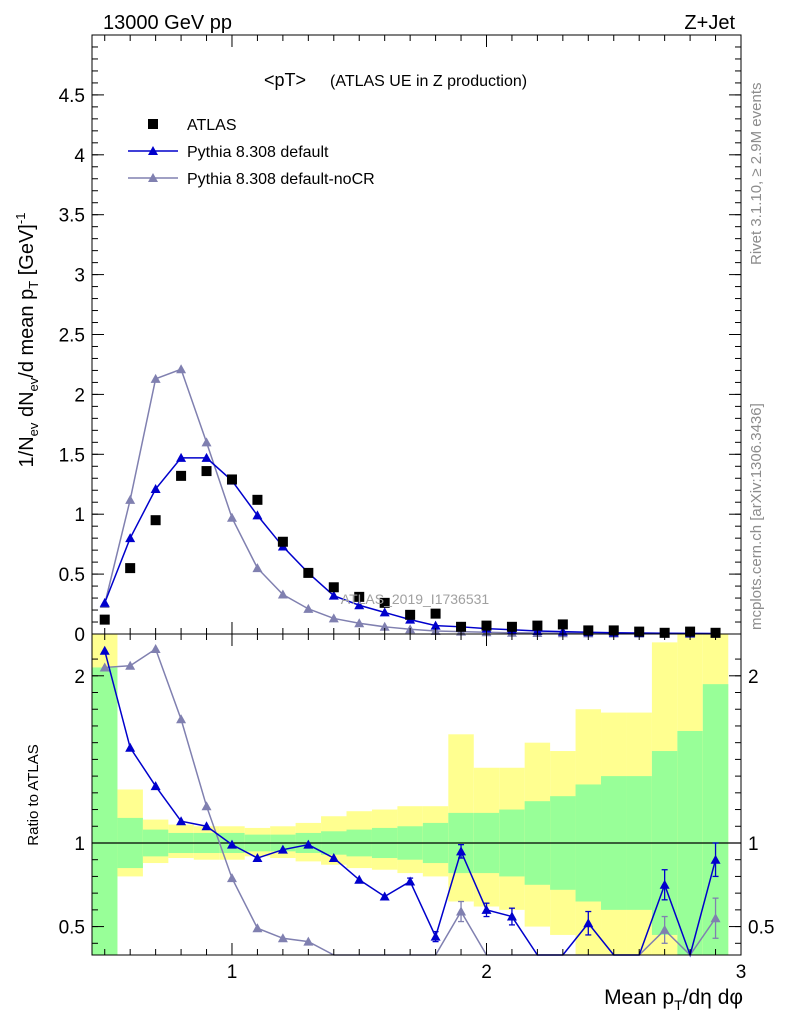  Describe the element at coordinates (258, 152) in the screenshot. I see `legend-label: Pythia 8.308 default` at that location.